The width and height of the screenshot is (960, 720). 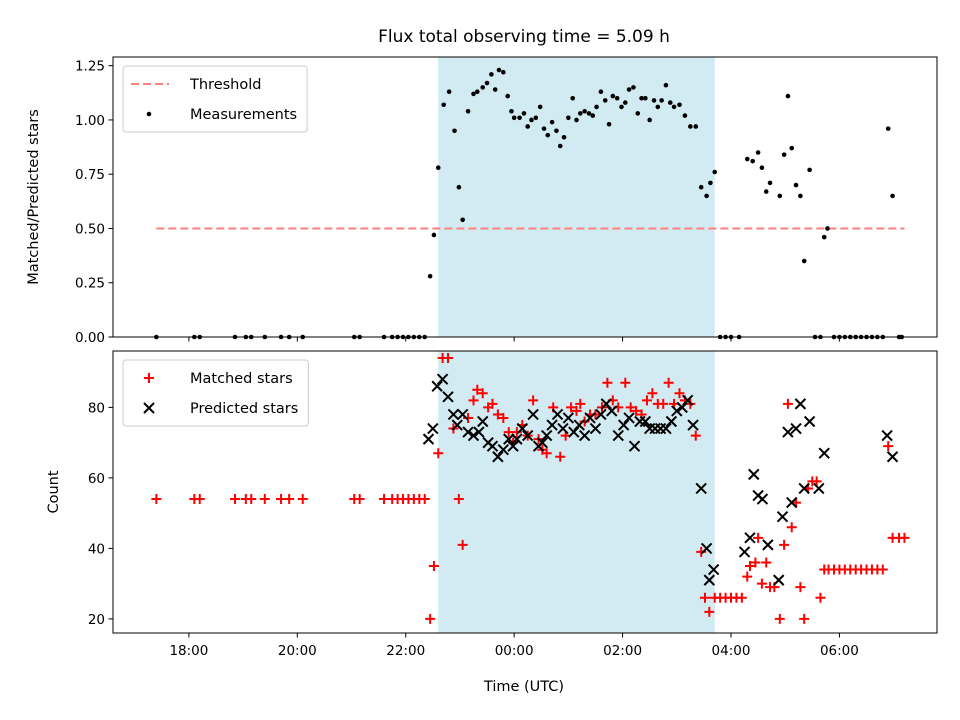 What do you see at coordinates (90, 338) in the screenshot?
I see `y-tick-label: 0.00` at bounding box center [90, 338].